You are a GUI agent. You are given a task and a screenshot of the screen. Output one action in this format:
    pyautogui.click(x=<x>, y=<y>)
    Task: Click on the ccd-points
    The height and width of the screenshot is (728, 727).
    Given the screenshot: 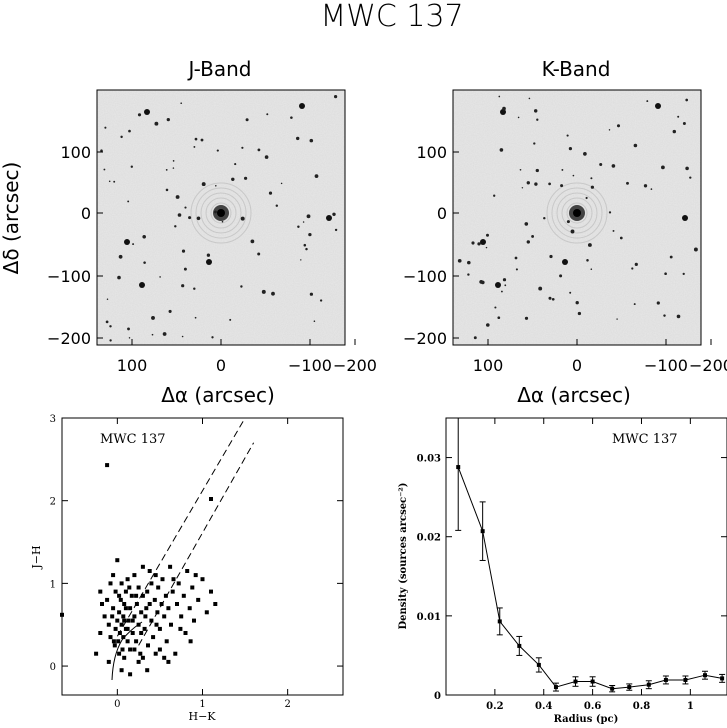 What is the action you would take?
    pyautogui.click(x=139, y=570)
    